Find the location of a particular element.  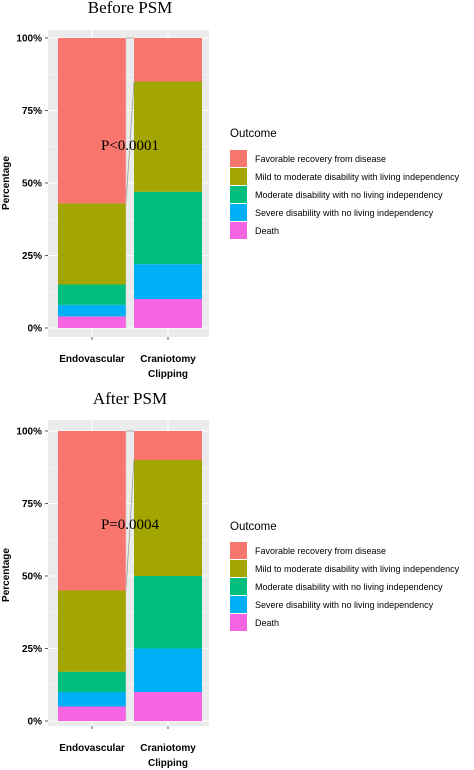

chart1-x-tick-label: Endovascular is located at coordinates (92, 359).